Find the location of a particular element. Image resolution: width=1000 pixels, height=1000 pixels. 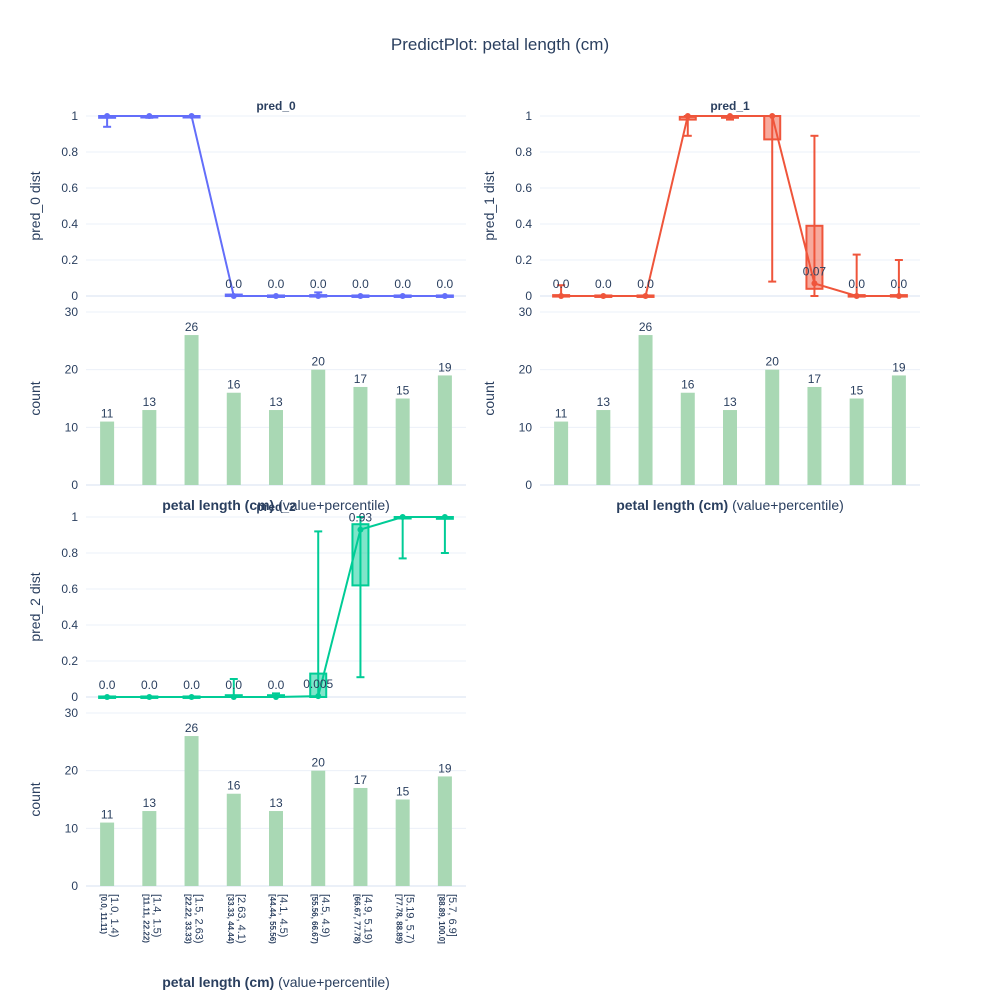

dist-ytick-label: 0.8 is located at coordinates (69, 152).